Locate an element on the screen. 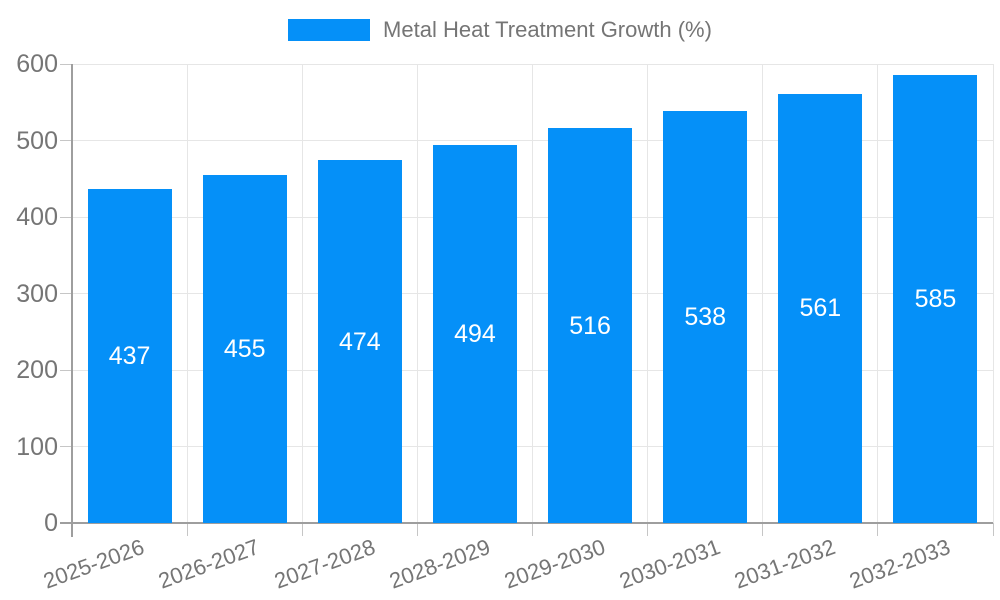 This screenshot has height=600, width=1000. bar-value-label: 437 is located at coordinates (129, 355).